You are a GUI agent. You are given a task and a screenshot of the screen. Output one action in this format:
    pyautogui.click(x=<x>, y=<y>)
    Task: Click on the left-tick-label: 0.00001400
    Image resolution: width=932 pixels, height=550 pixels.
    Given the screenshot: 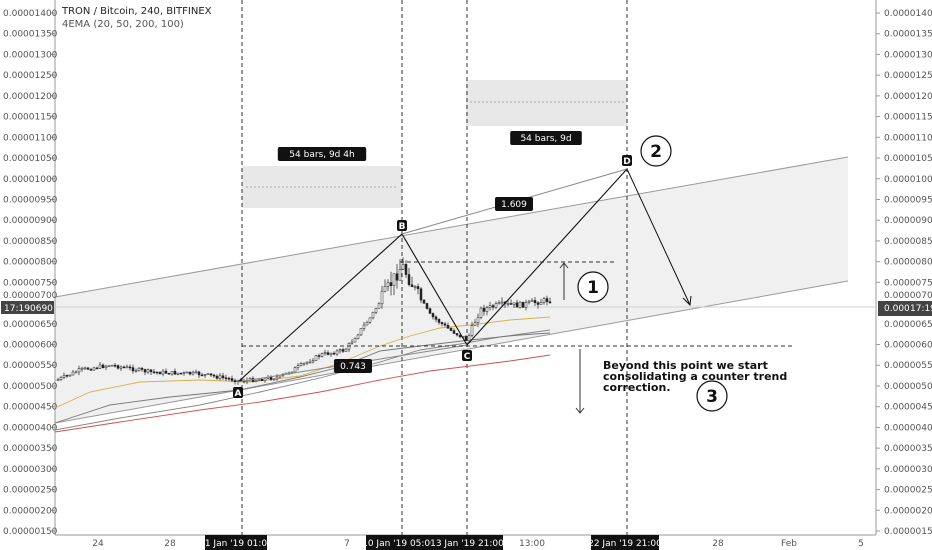 What is the action you would take?
    pyautogui.click(x=30, y=14)
    